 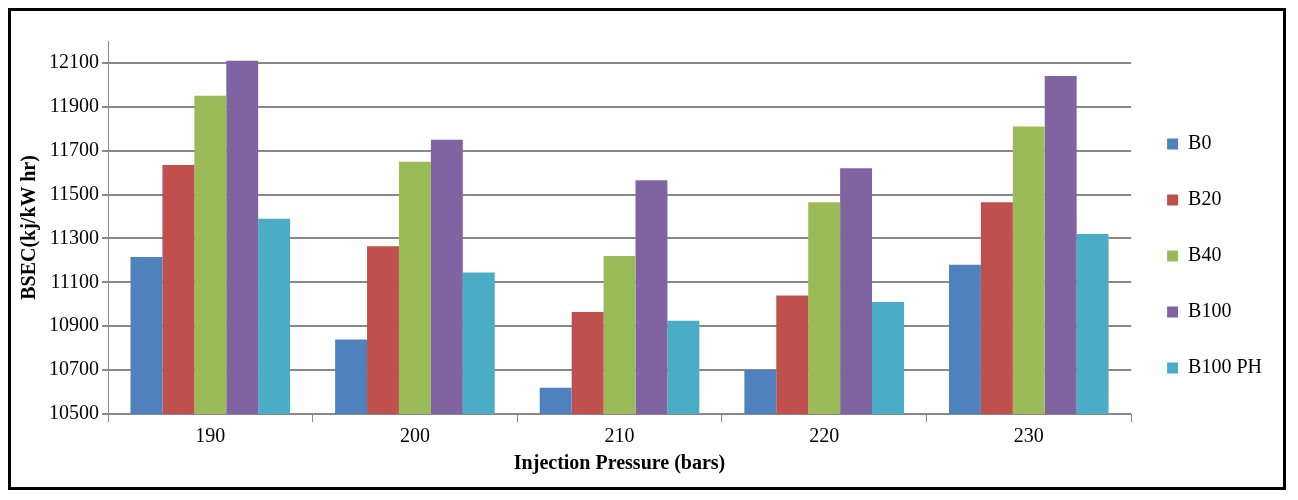 I want to click on y-tick-label: 10500, so click(x=74, y=412).